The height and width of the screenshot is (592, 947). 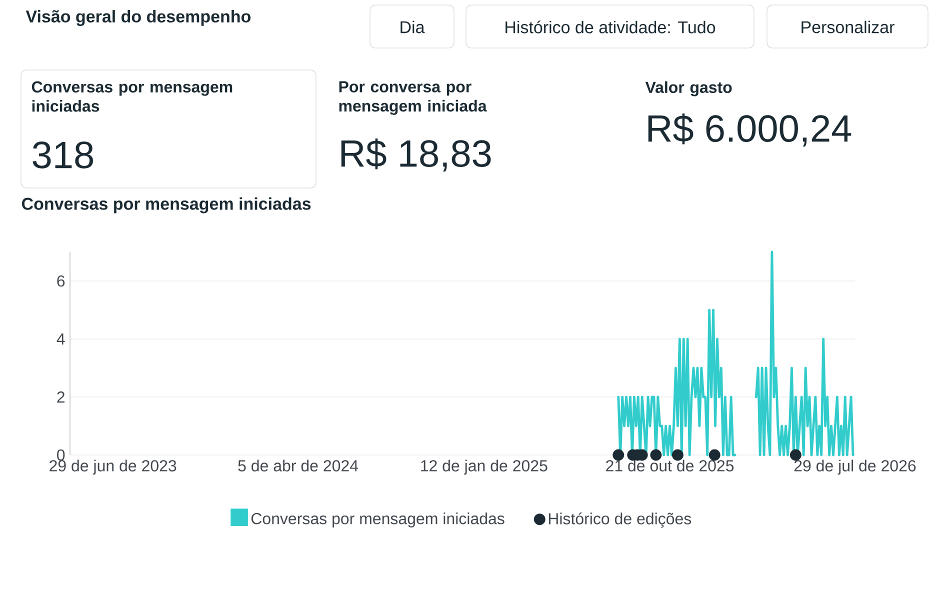 What do you see at coordinates (138, 18) in the screenshot?
I see `text: Visão geral do desempenho` at bounding box center [138, 18].